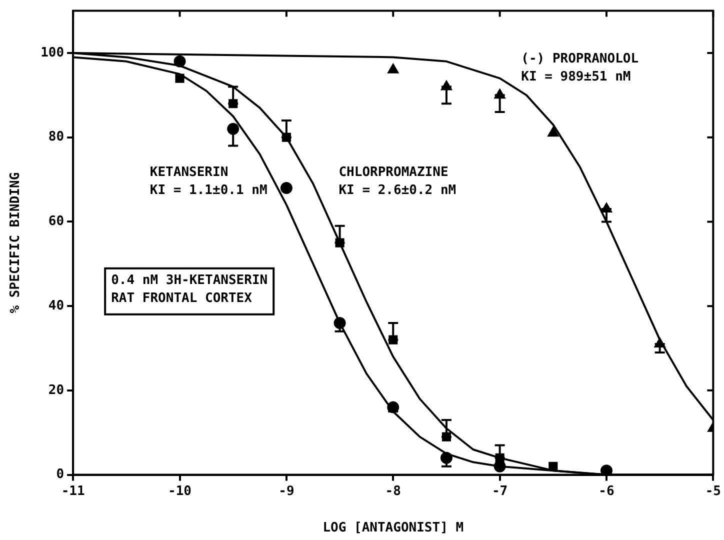 This screenshot has width=724, height=540. What do you see at coordinates (397, 181) in the screenshot?
I see `annotation: CHLORPROMAZINE KI = 2.6±0.2 nM` at bounding box center [397, 181].